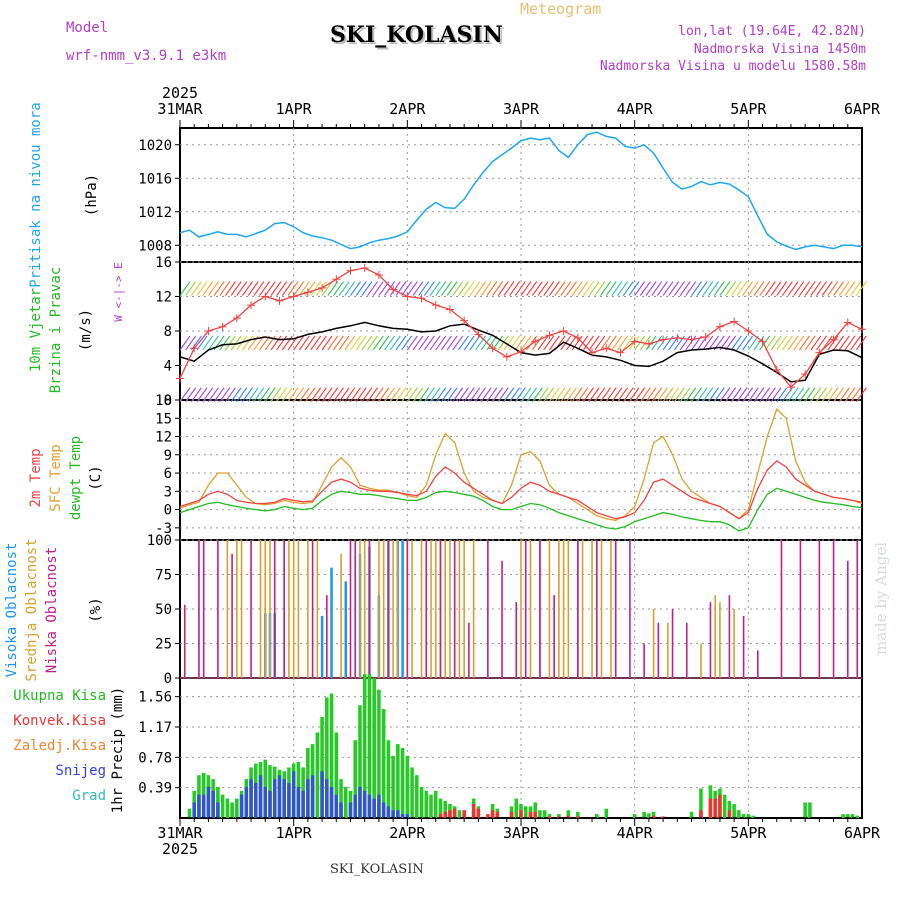 The height and width of the screenshot is (900, 900). Describe the element at coordinates (772, 31) in the screenshot. I see `lonlat-label: lon,lat (19.64E, 42.82N)` at that location.